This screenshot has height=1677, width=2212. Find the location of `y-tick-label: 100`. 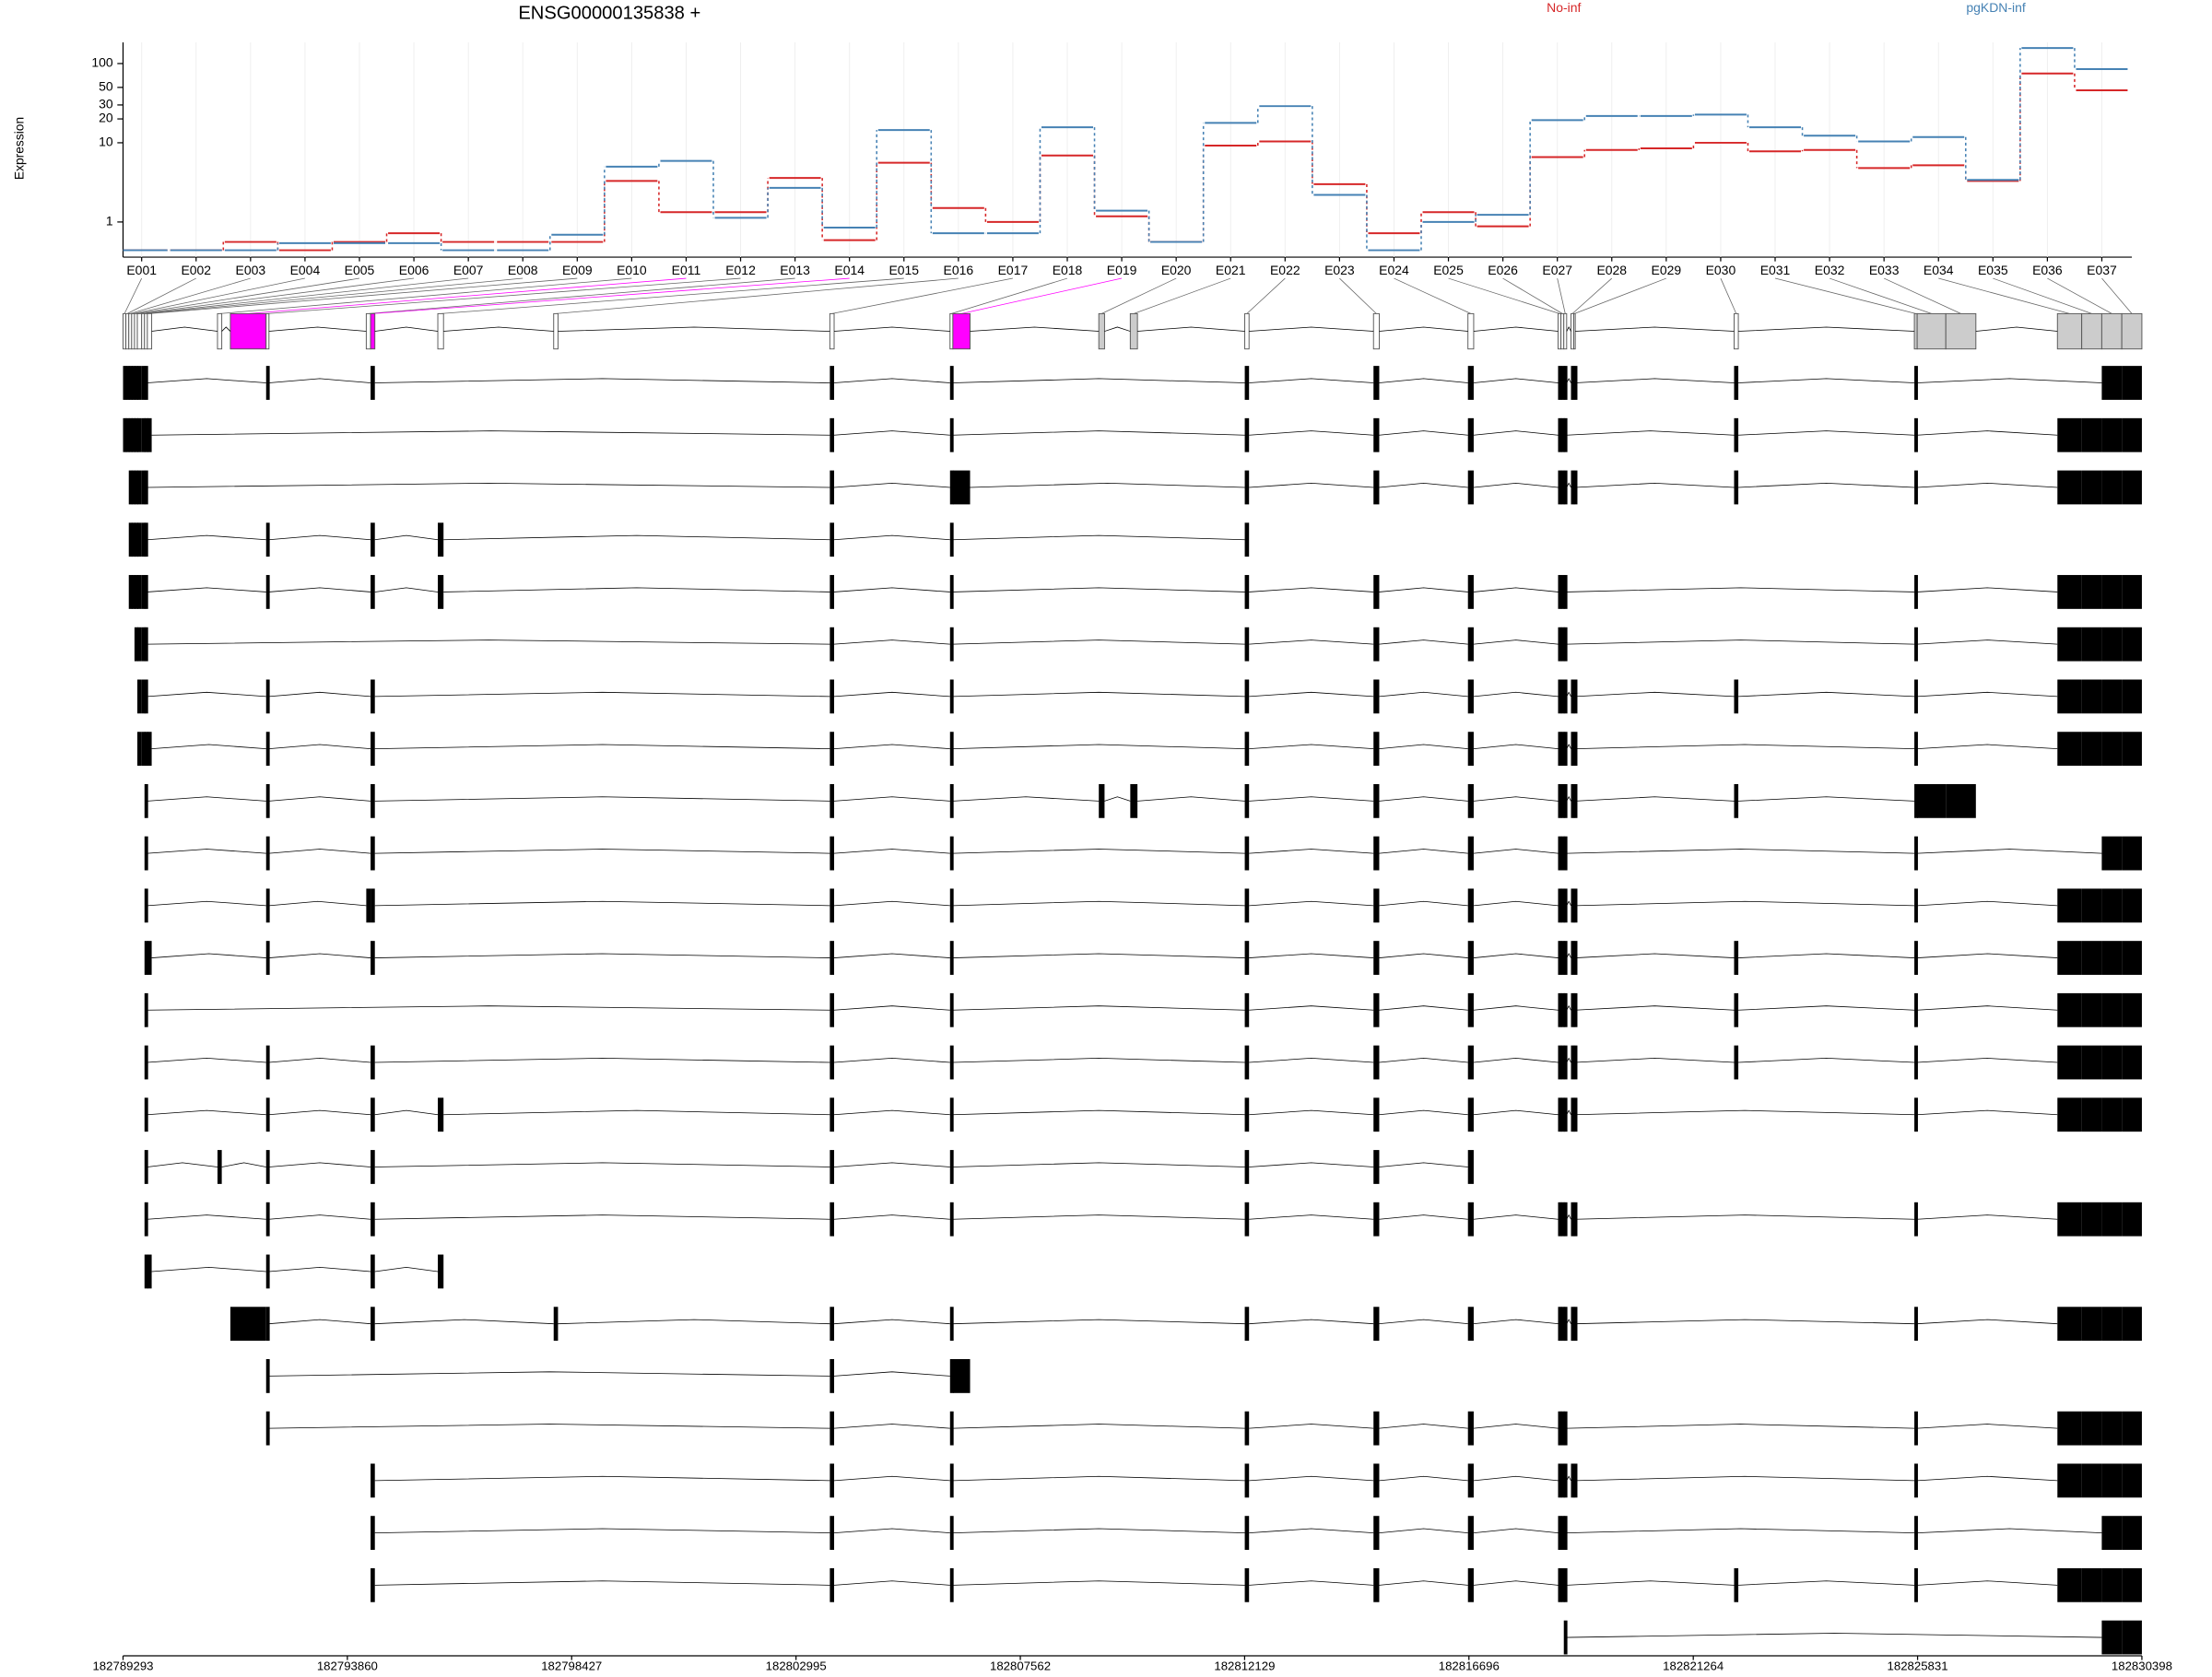

y-tick-label: 100 is located at coordinates (102, 62).